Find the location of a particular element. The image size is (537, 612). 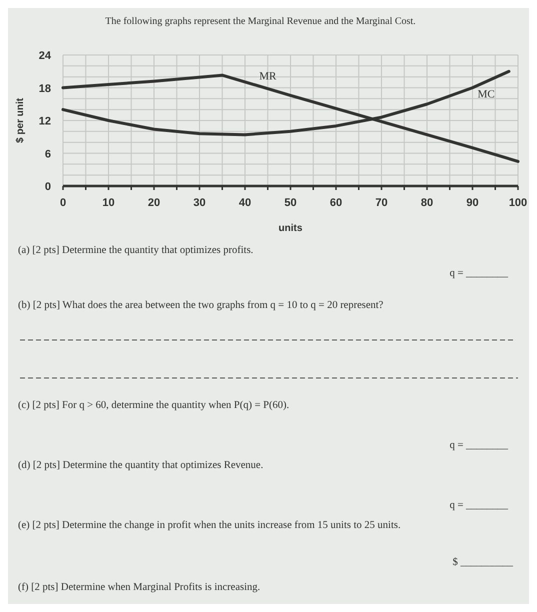

x-tick-label: 0 is located at coordinates (63, 203).